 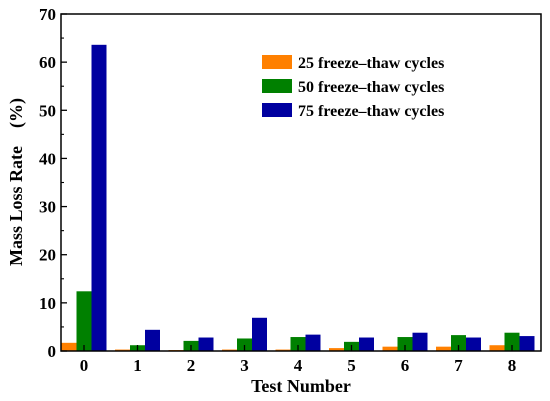 I want to click on x-tick-label: 4, so click(x=298, y=365).